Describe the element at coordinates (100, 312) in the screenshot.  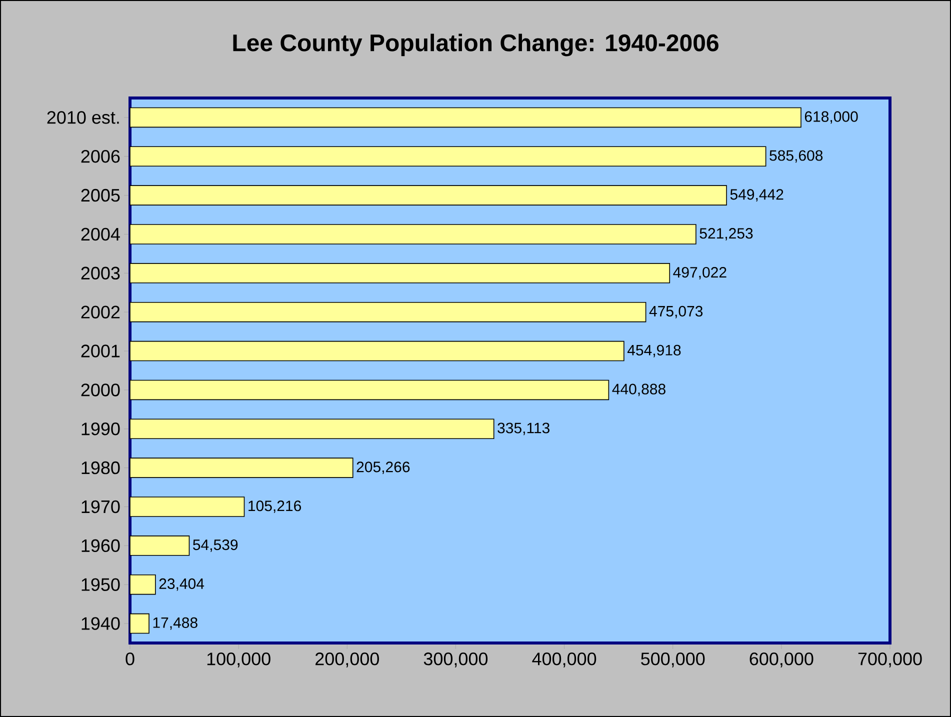
I see `y-tick-label: 2002` at that location.